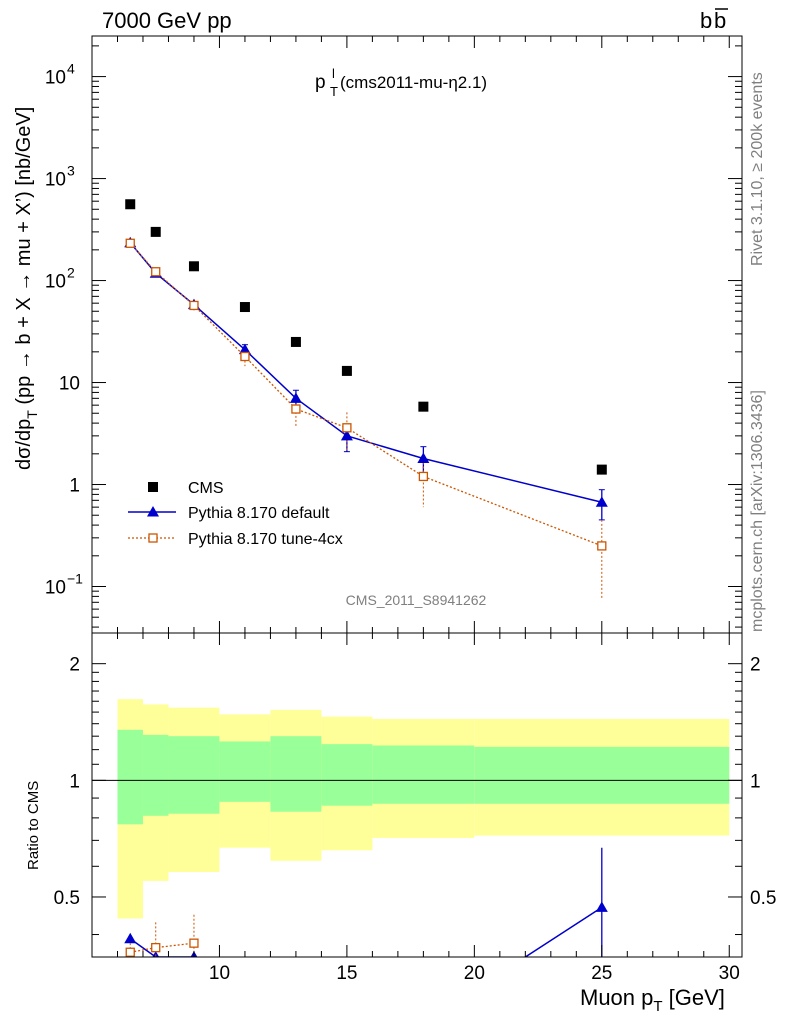 This screenshot has width=786, height=1024. What do you see at coordinates (720, 20) in the screenshot?
I see `header-right-bar: b` at bounding box center [720, 20].